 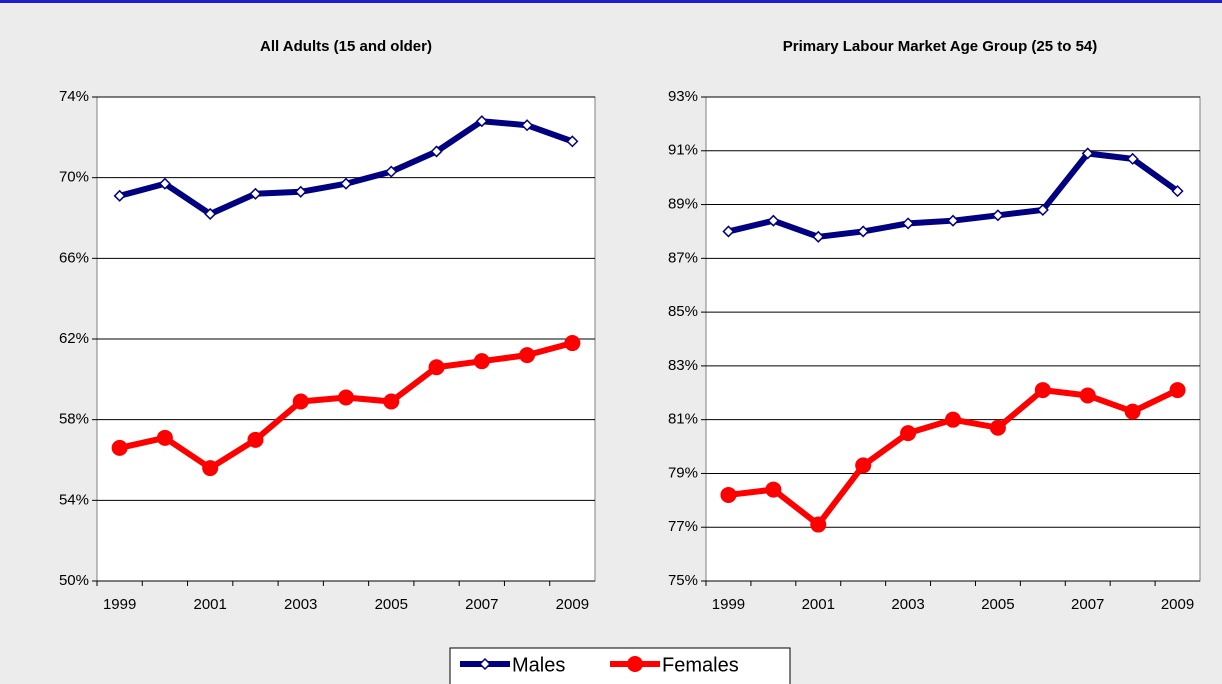 What do you see at coordinates (74, 177) in the screenshot?
I see `y-tick-label: 70%` at bounding box center [74, 177].